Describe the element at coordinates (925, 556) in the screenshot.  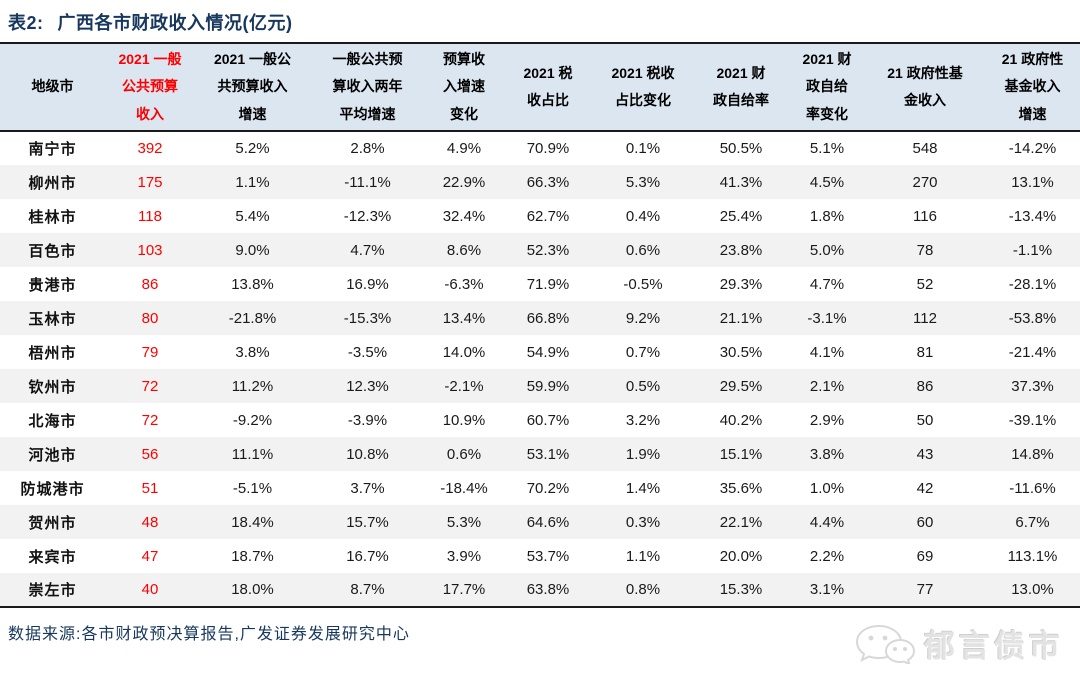
I see `cell-govt-fund-revenue: 69` at that location.